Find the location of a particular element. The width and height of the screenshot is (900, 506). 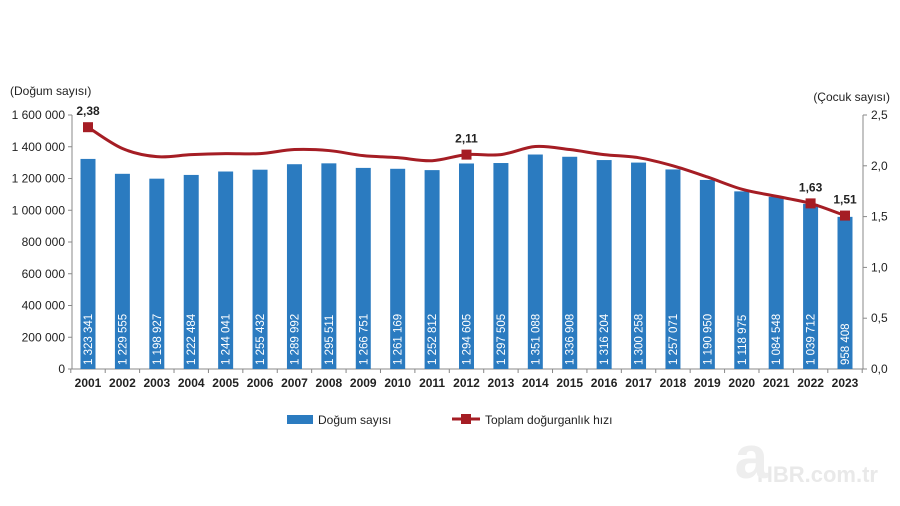

x-tick-label-2007: 2007 is located at coordinates (294, 383).